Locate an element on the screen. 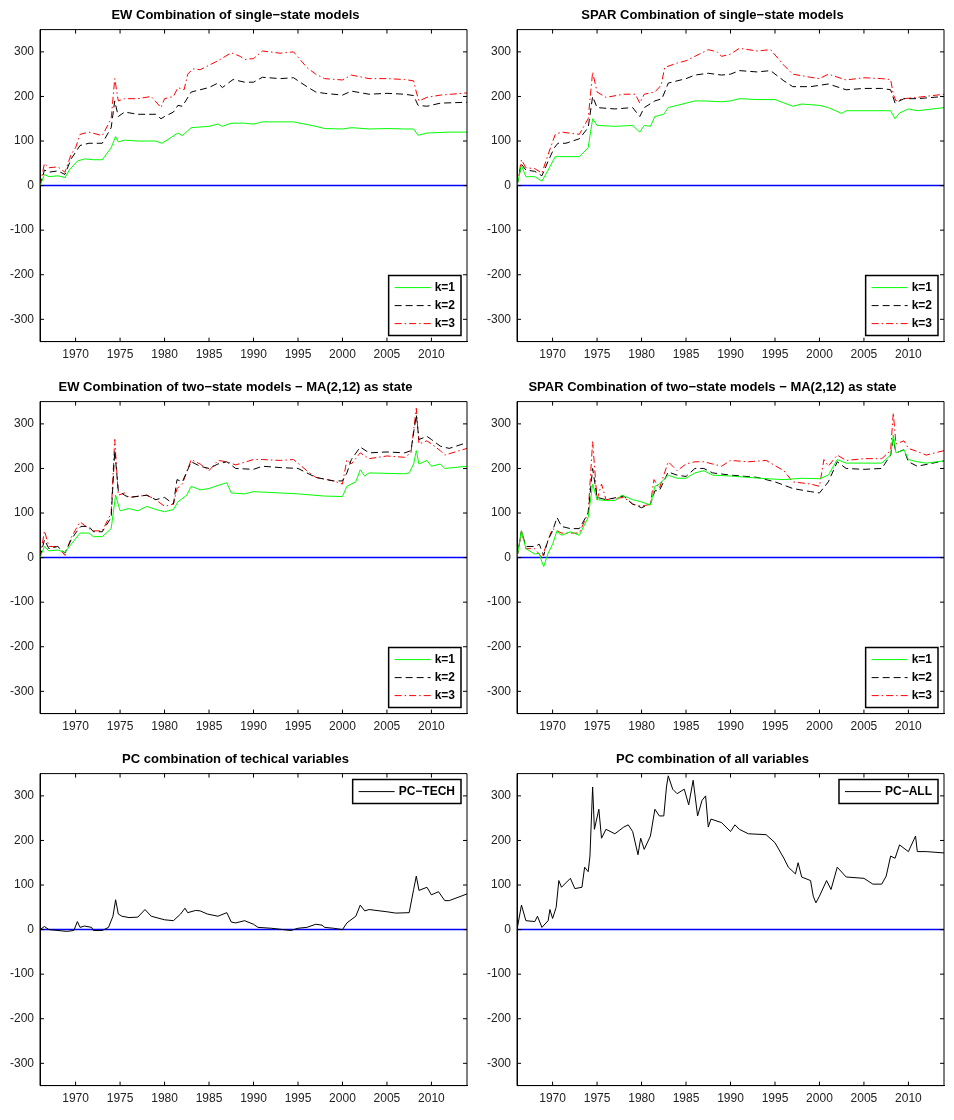  chart-title: EW Combination of single−state models is located at coordinates (235, 15).